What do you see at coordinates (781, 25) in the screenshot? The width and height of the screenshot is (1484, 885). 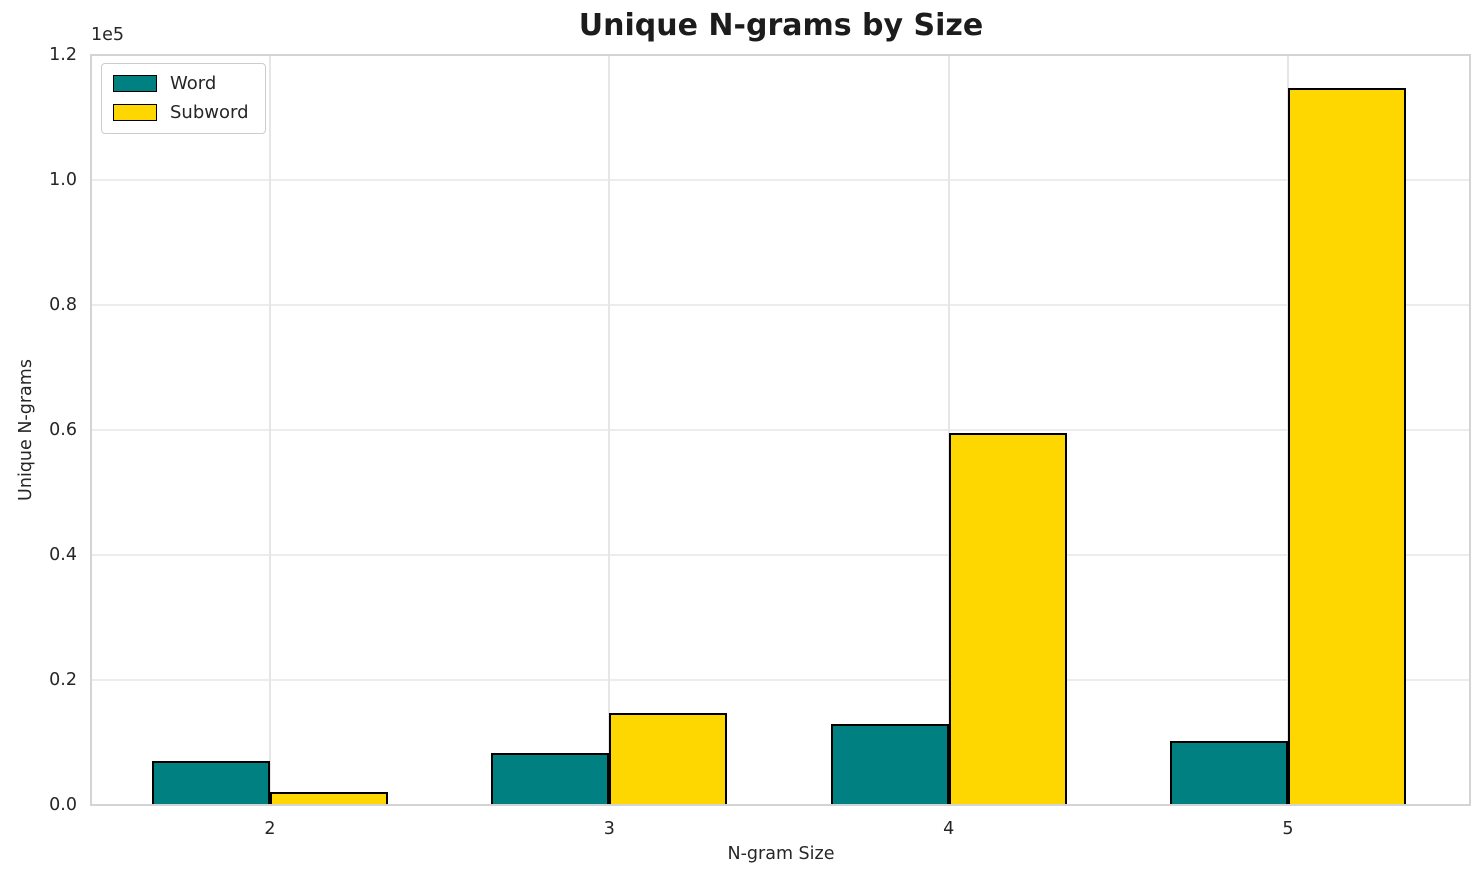 I see `chart-title: Unique N-grams by Size` at bounding box center [781, 25].